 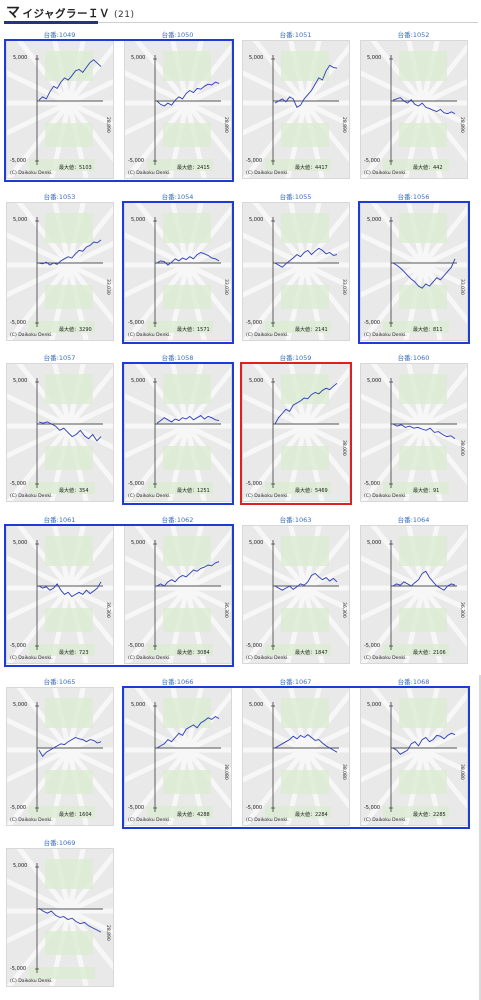 What do you see at coordinates (59, 520) in the screenshot?
I see `machine-number-link: 台番:1061` at bounding box center [59, 520].